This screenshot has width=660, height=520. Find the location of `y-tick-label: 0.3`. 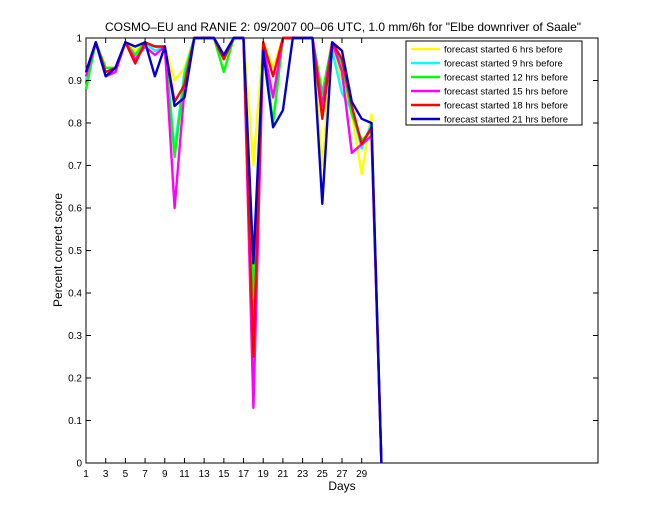

y-tick-label: 0.3 is located at coordinates (75, 336).